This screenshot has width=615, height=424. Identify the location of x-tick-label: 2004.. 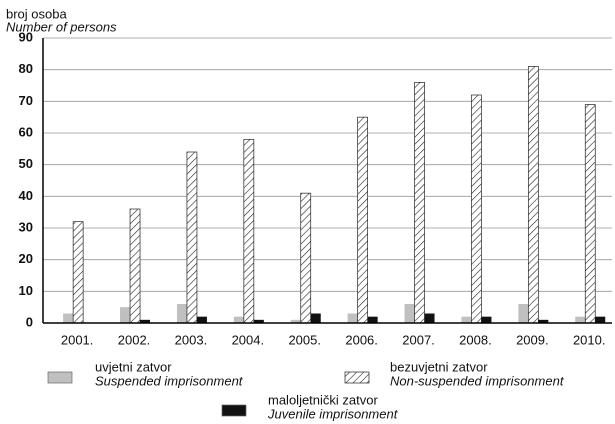
(248, 339).